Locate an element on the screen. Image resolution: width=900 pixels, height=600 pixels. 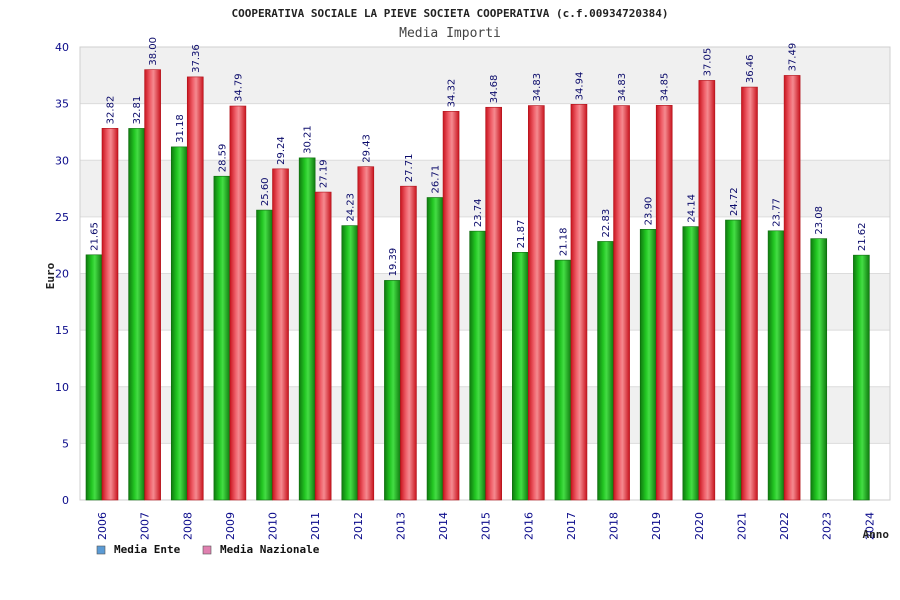
x-tick-label-2008: 2008 is located at coordinates (187, 526).